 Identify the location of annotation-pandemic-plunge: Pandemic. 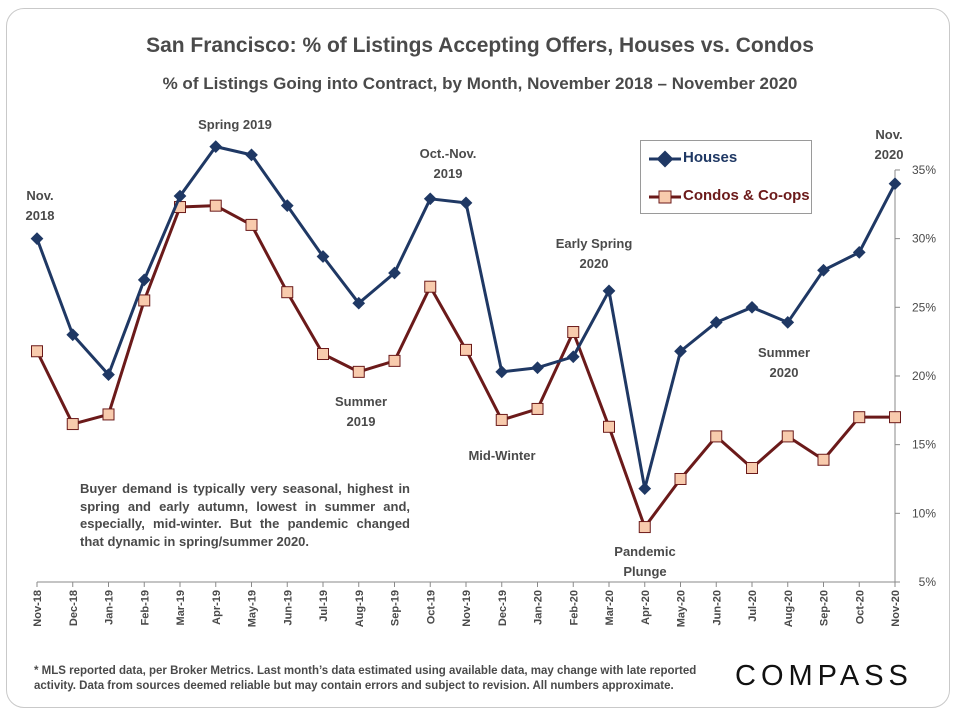
(644, 551).